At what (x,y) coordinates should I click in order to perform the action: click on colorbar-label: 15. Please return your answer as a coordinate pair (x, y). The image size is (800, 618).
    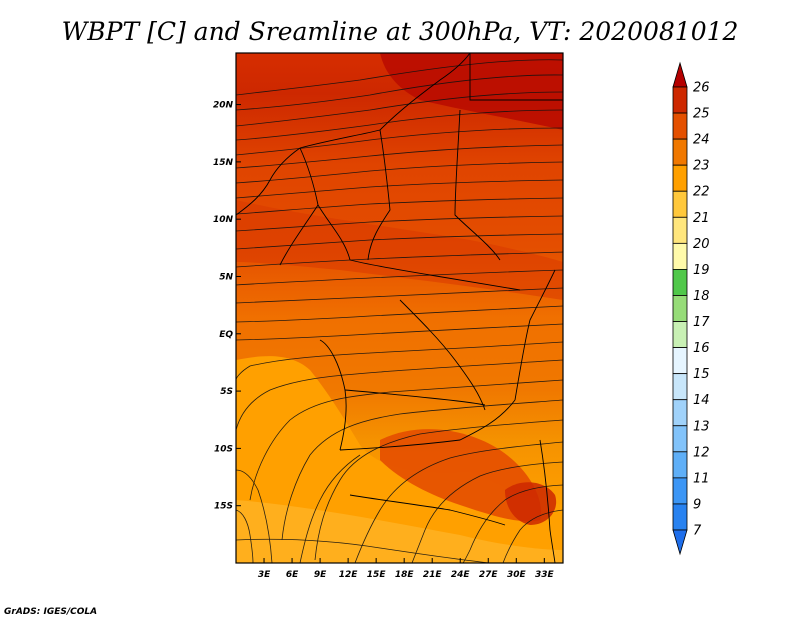
    Looking at the image, I should click on (701, 374).